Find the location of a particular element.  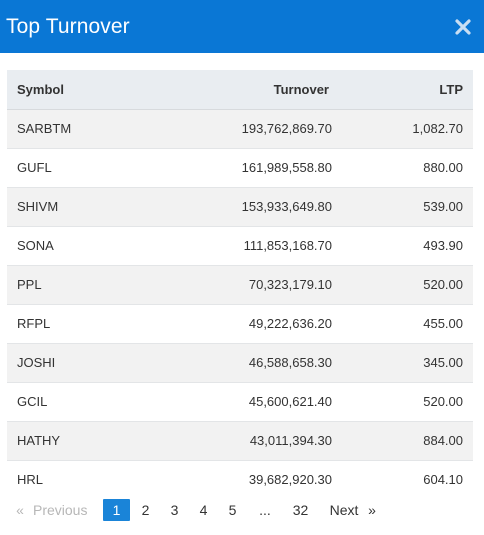

page-button-3: 3 is located at coordinates (174, 510).